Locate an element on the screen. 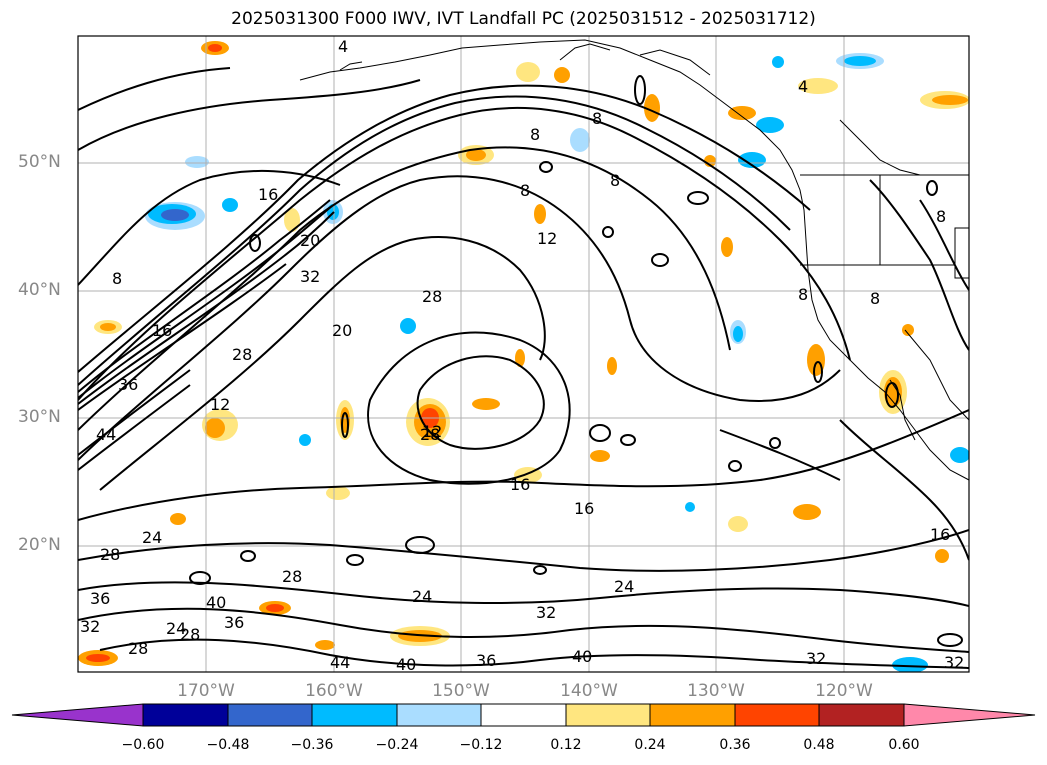  lon-label-160w: 160°W is located at coordinates (334, 691).